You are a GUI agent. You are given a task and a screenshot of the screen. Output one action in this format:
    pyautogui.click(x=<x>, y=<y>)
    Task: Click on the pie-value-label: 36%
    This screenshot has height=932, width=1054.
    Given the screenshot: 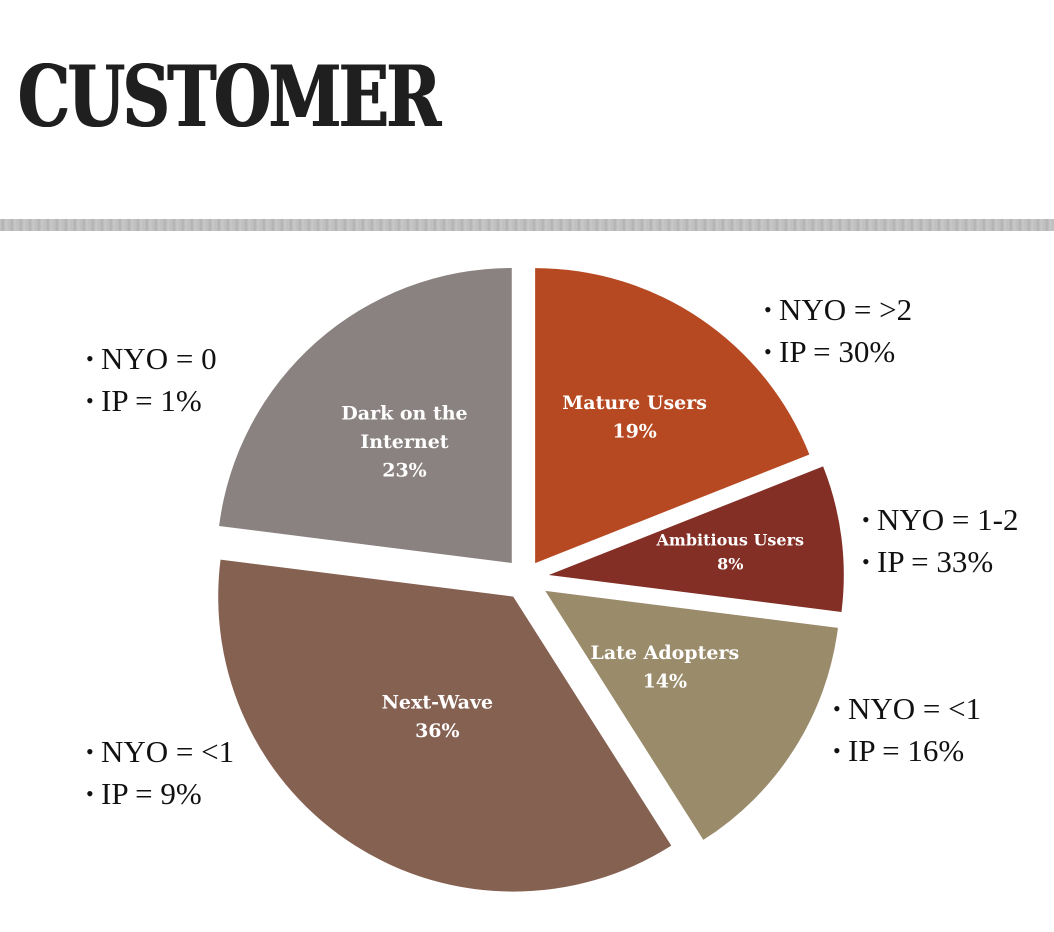 What is the action you would take?
    pyautogui.click(x=437, y=731)
    